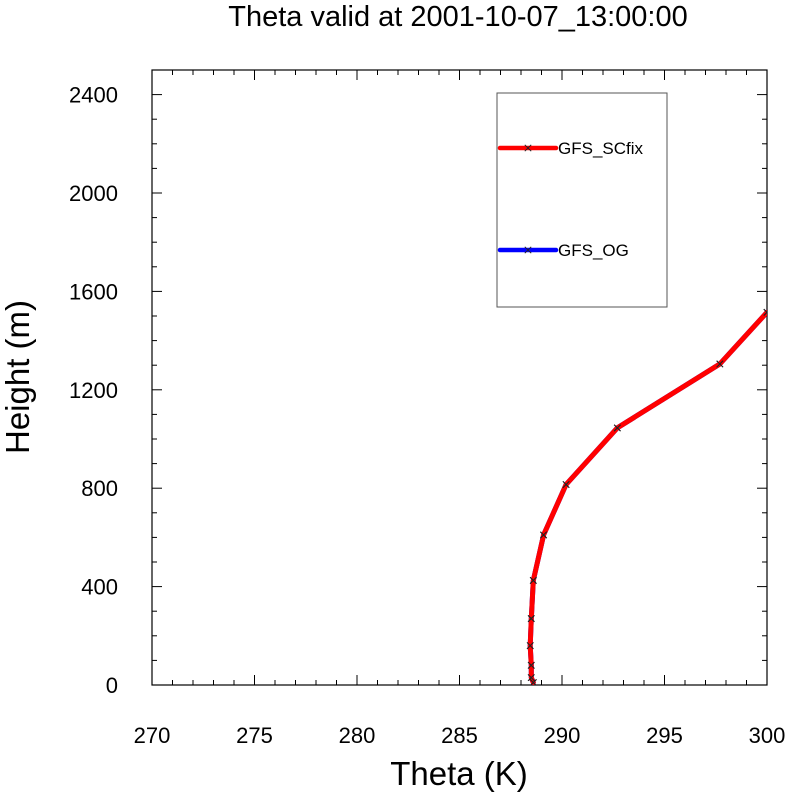  What do you see at coordinates (254, 735) in the screenshot?
I see `x-tick-label: 275` at bounding box center [254, 735].